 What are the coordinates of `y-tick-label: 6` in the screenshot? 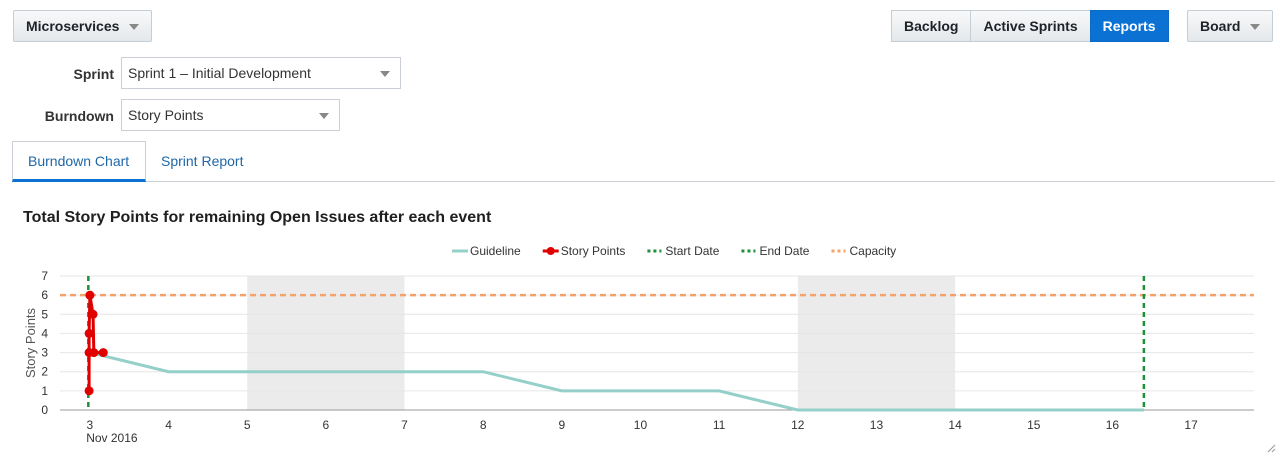 It's located at (44, 295).